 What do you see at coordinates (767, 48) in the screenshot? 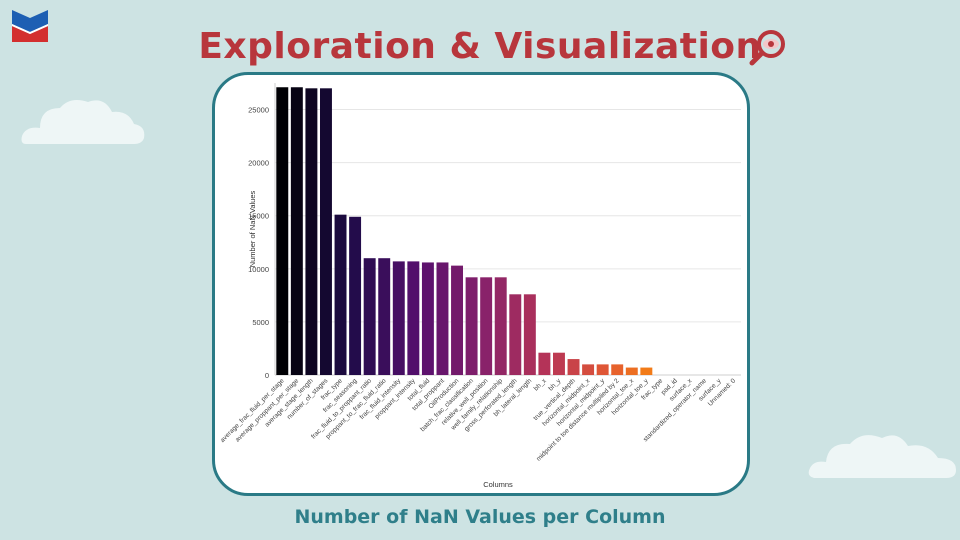
I see `magnifier-eye-icon` at bounding box center [767, 48].